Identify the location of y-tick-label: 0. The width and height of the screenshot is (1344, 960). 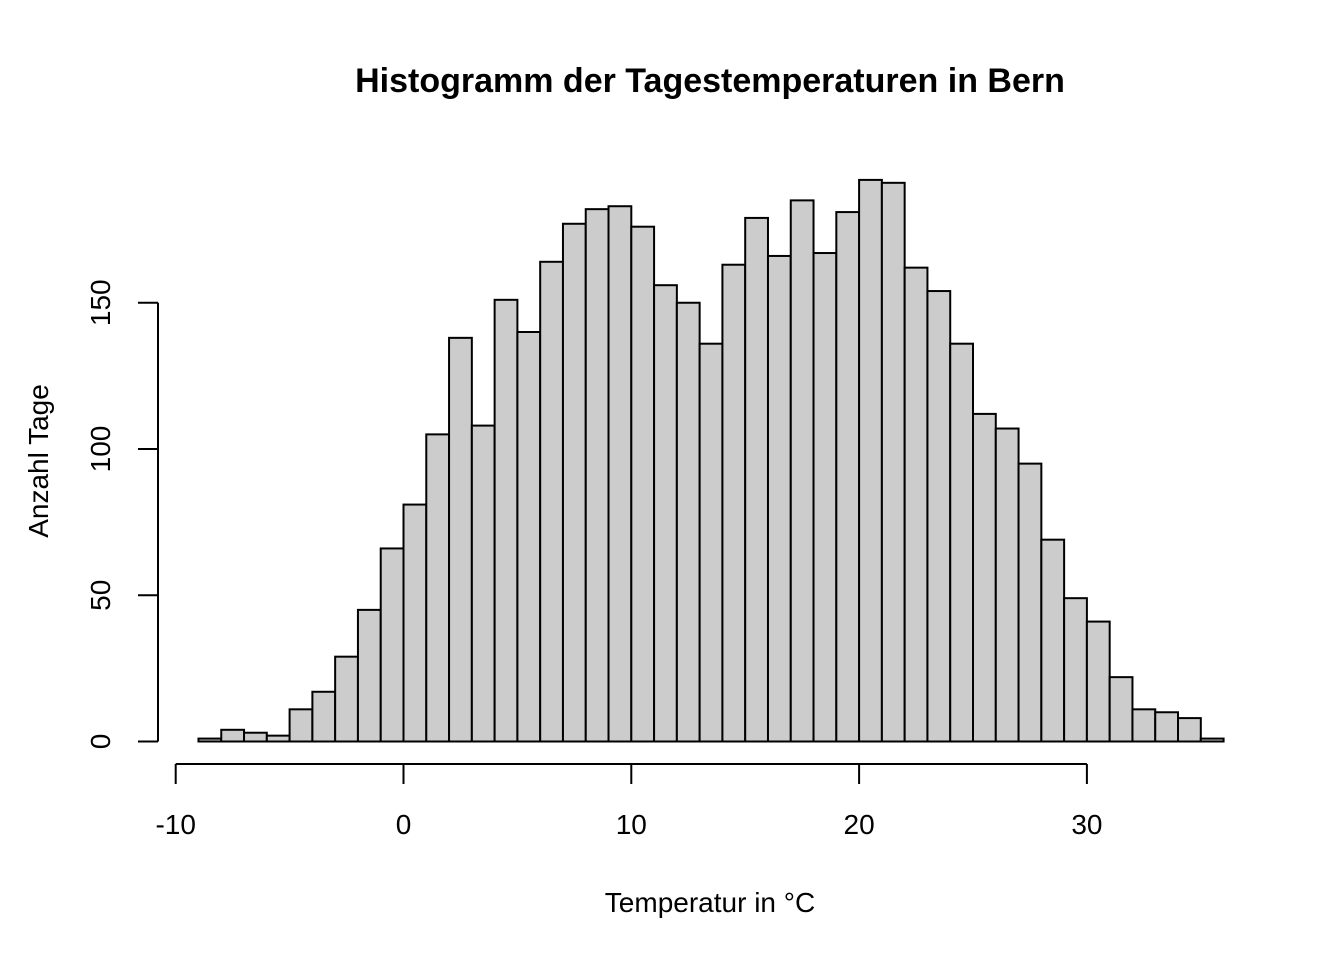
(100, 742).